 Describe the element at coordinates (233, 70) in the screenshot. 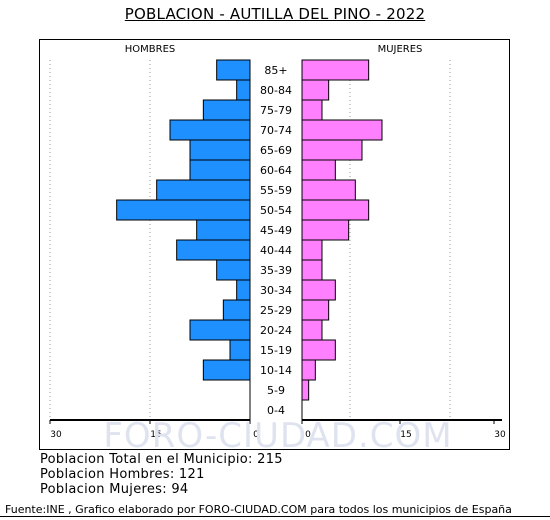

I see `bar-hombres-85+` at that location.